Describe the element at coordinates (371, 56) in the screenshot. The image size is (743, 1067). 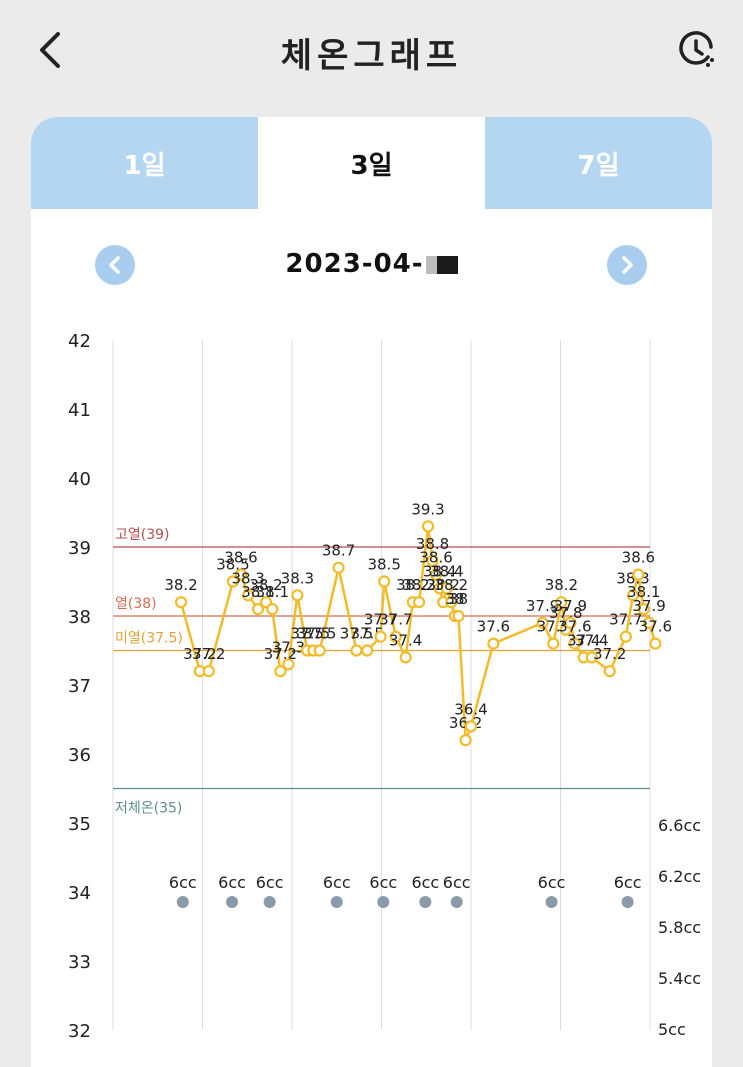
I see `page-title: 체온그래프` at that location.